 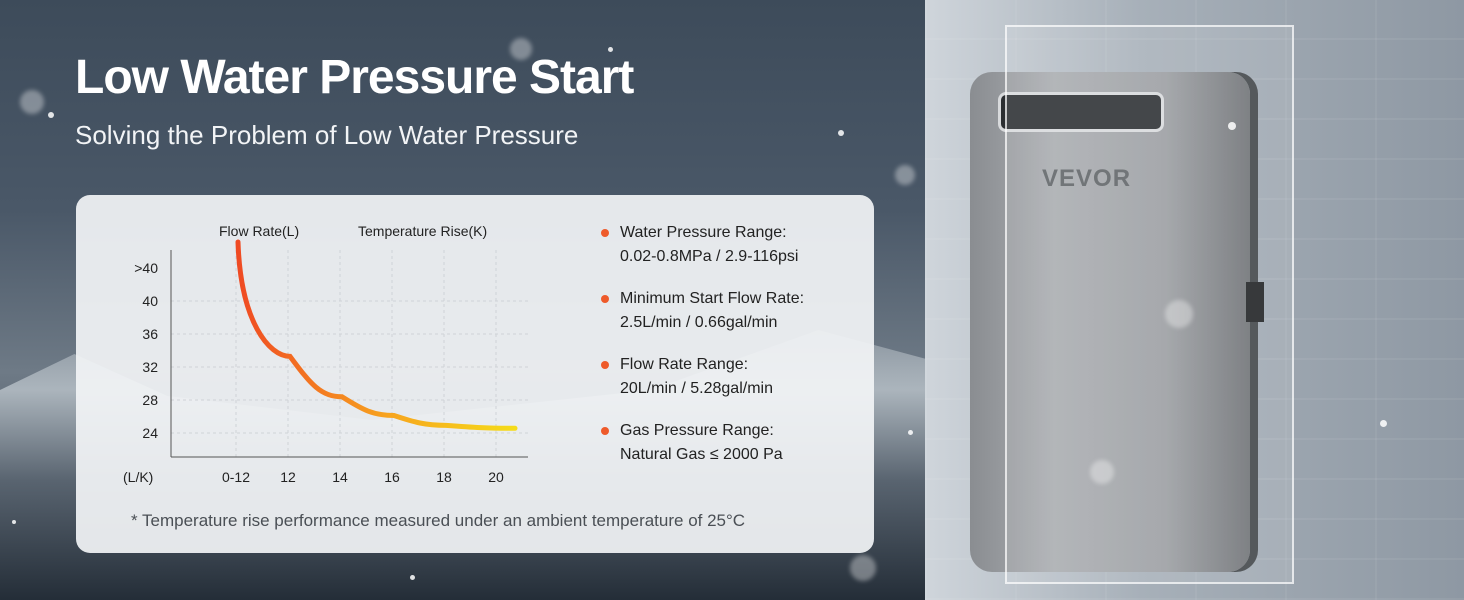 What do you see at coordinates (150, 334) in the screenshot?
I see `y-tick-label: 36` at bounding box center [150, 334].